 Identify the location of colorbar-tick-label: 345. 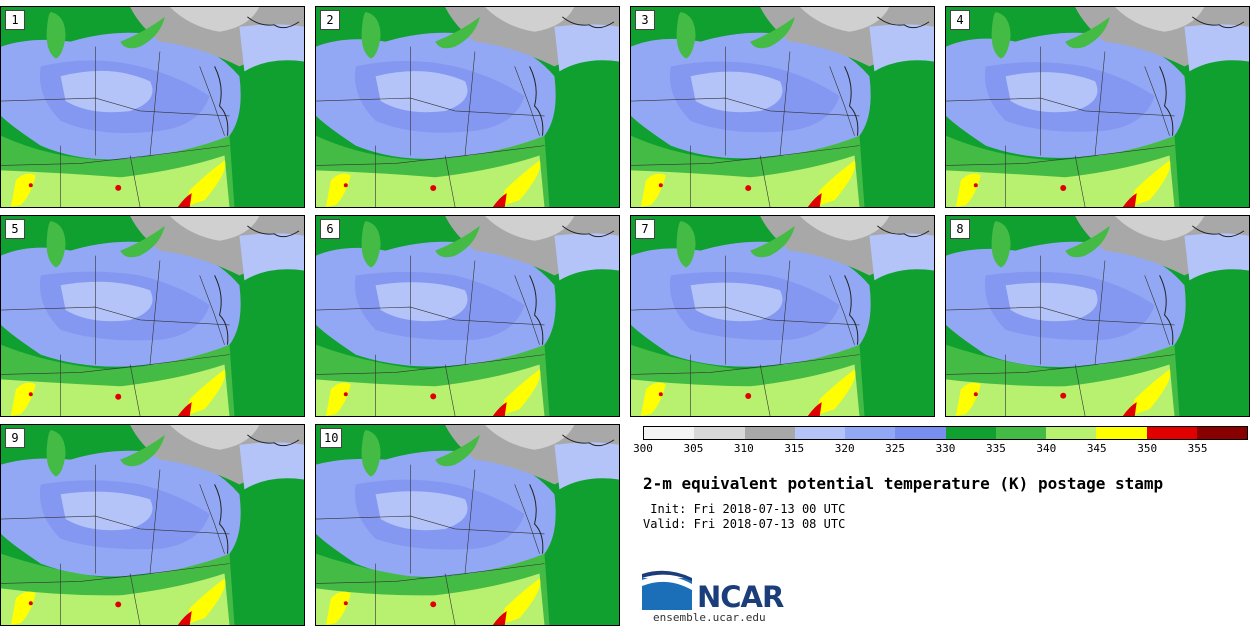
(1096, 448).